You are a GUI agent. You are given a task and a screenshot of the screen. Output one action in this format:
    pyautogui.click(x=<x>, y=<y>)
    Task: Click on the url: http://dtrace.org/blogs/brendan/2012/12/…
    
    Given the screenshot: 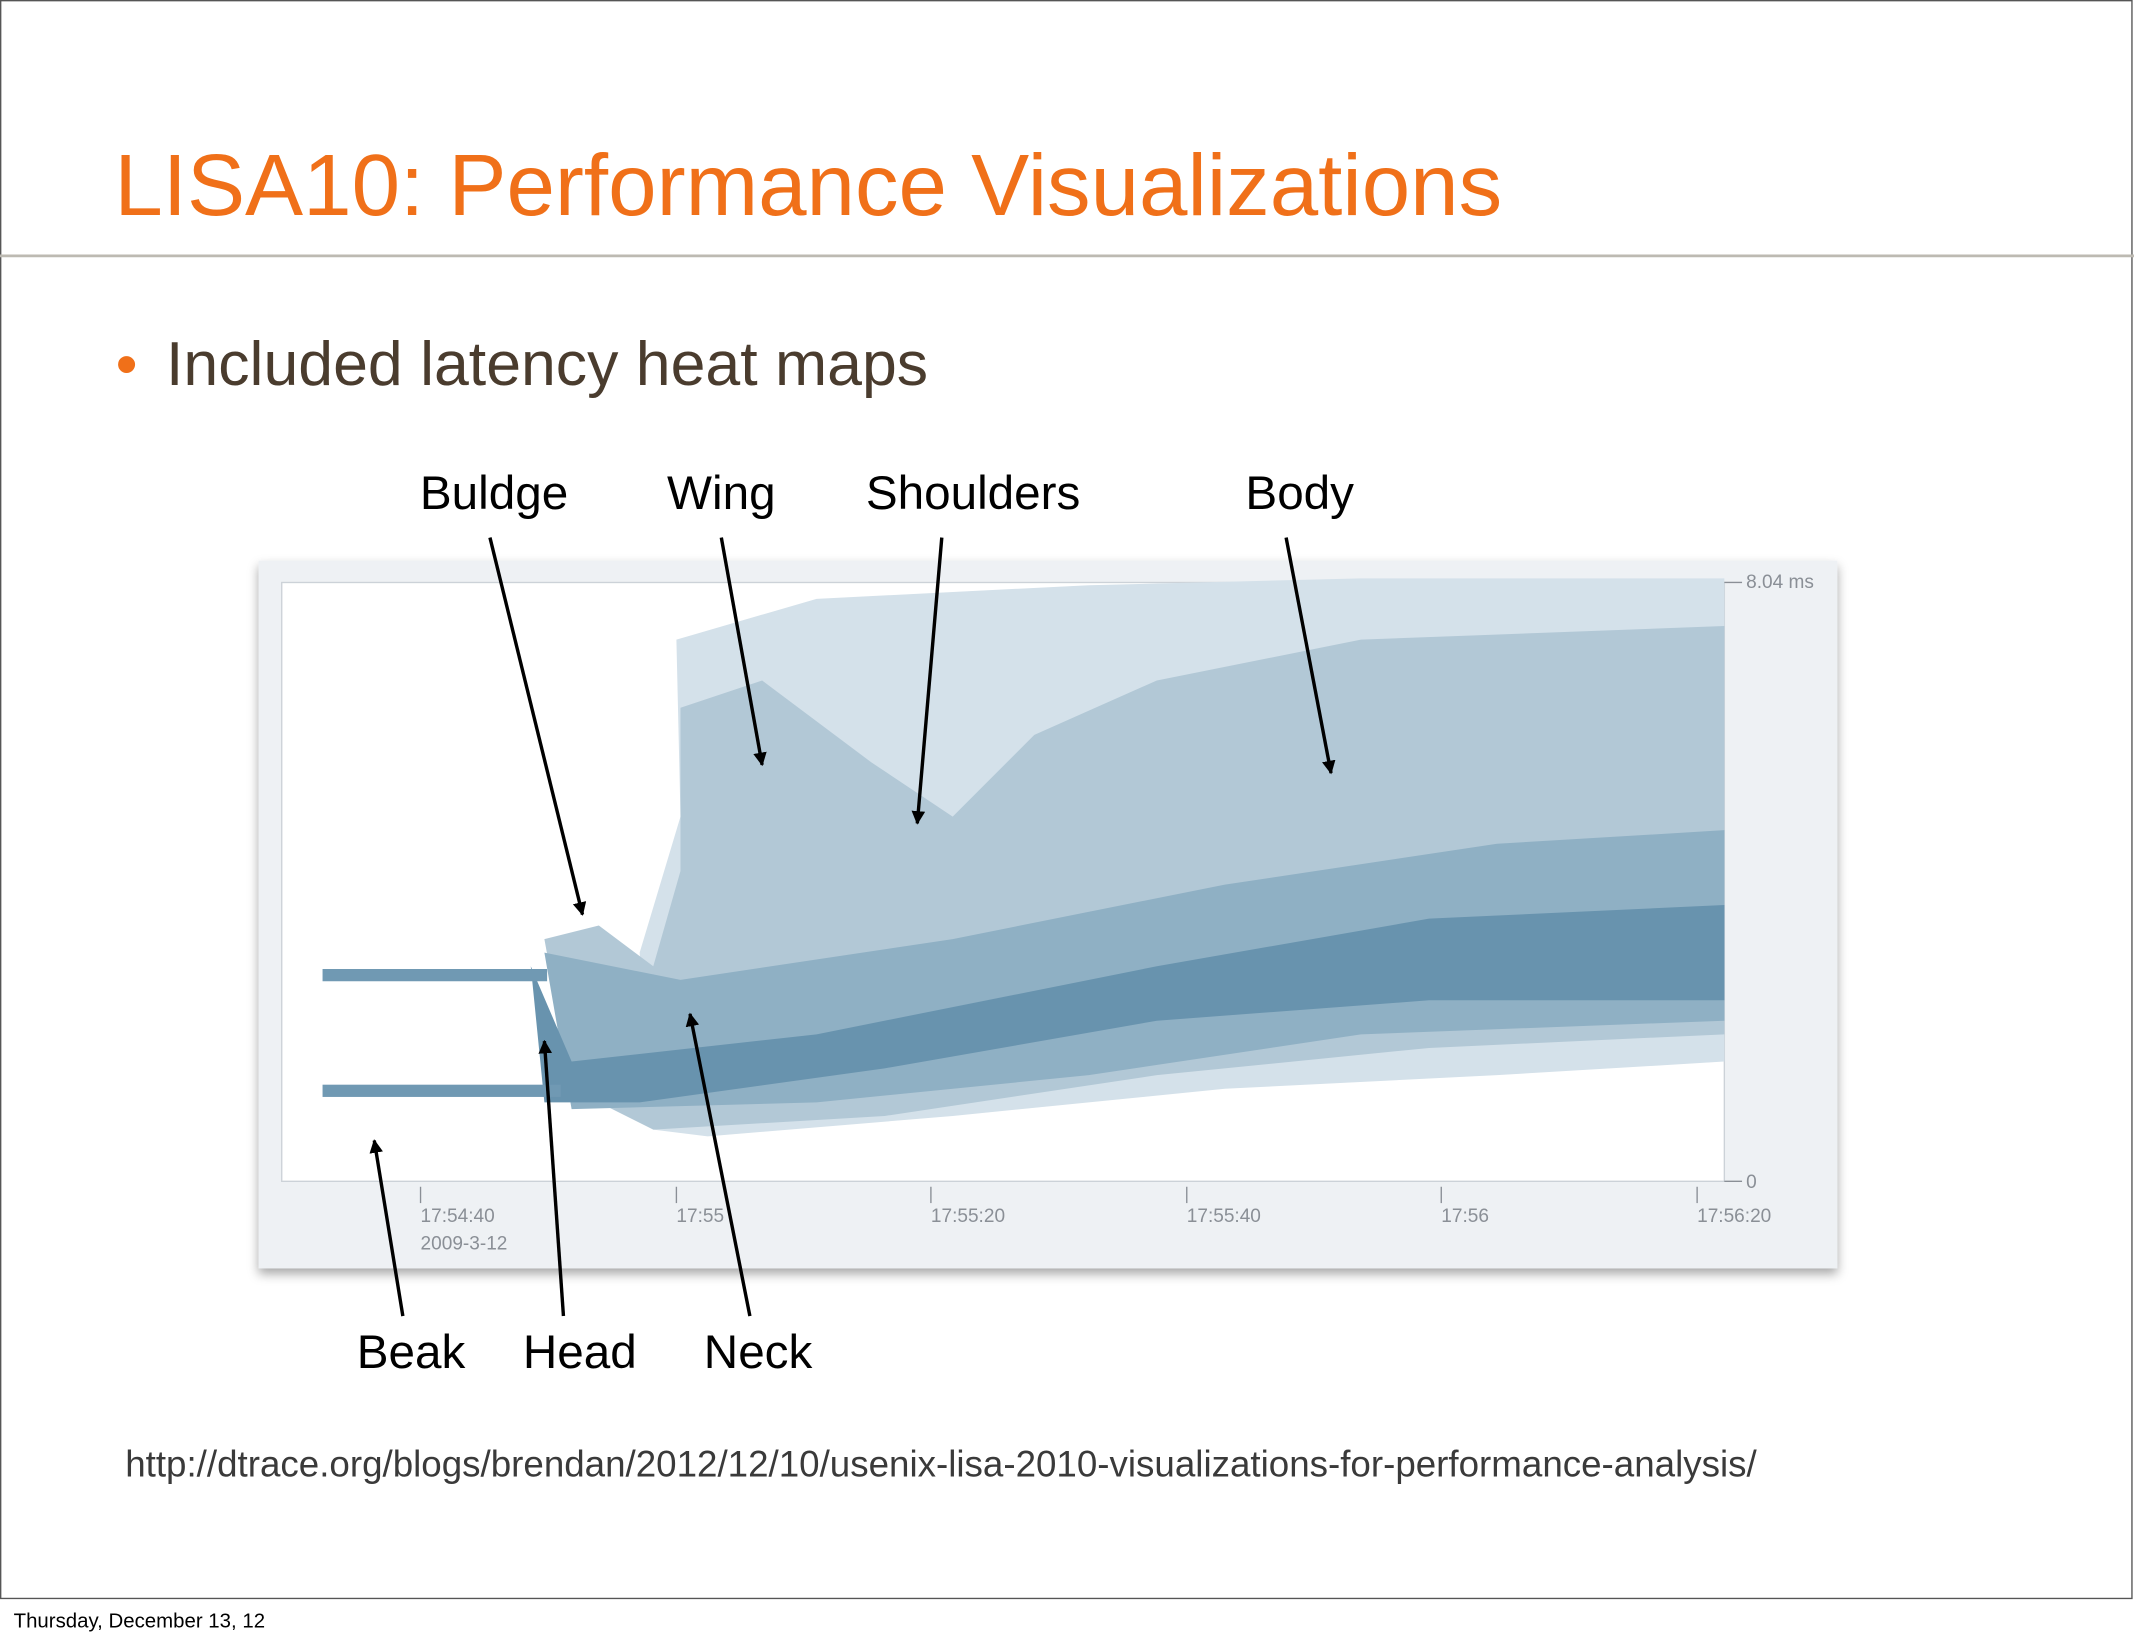 What is the action you would take?
    pyautogui.click(x=941, y=1464)
    